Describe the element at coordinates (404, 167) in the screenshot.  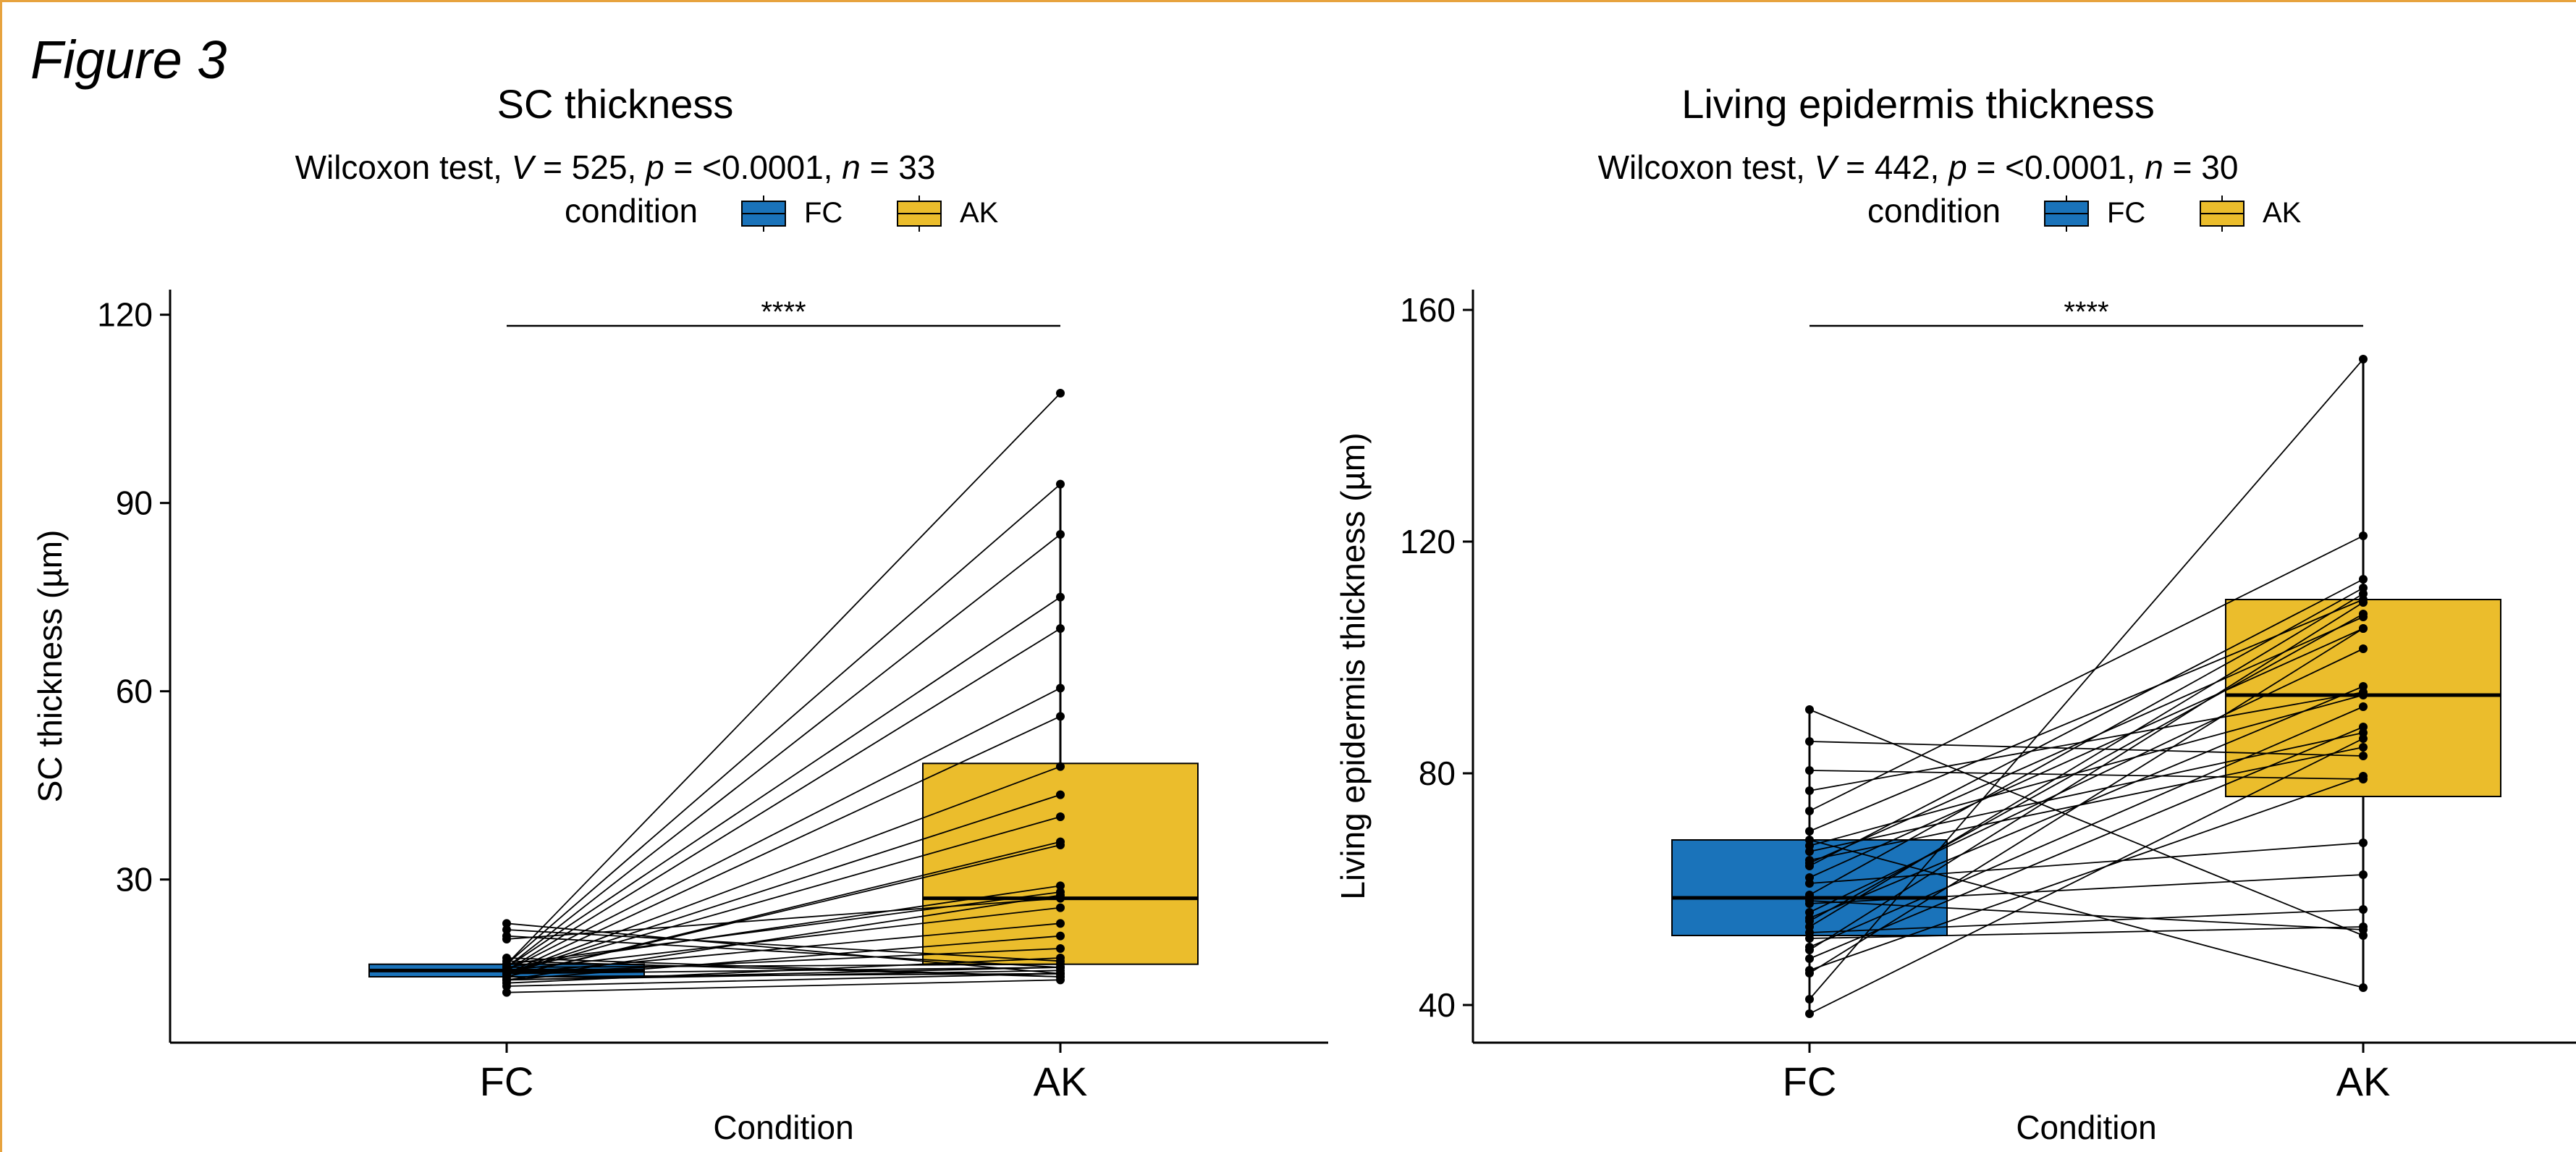
I see `subtitle-part-0: Wilcoxon test,` at that location.